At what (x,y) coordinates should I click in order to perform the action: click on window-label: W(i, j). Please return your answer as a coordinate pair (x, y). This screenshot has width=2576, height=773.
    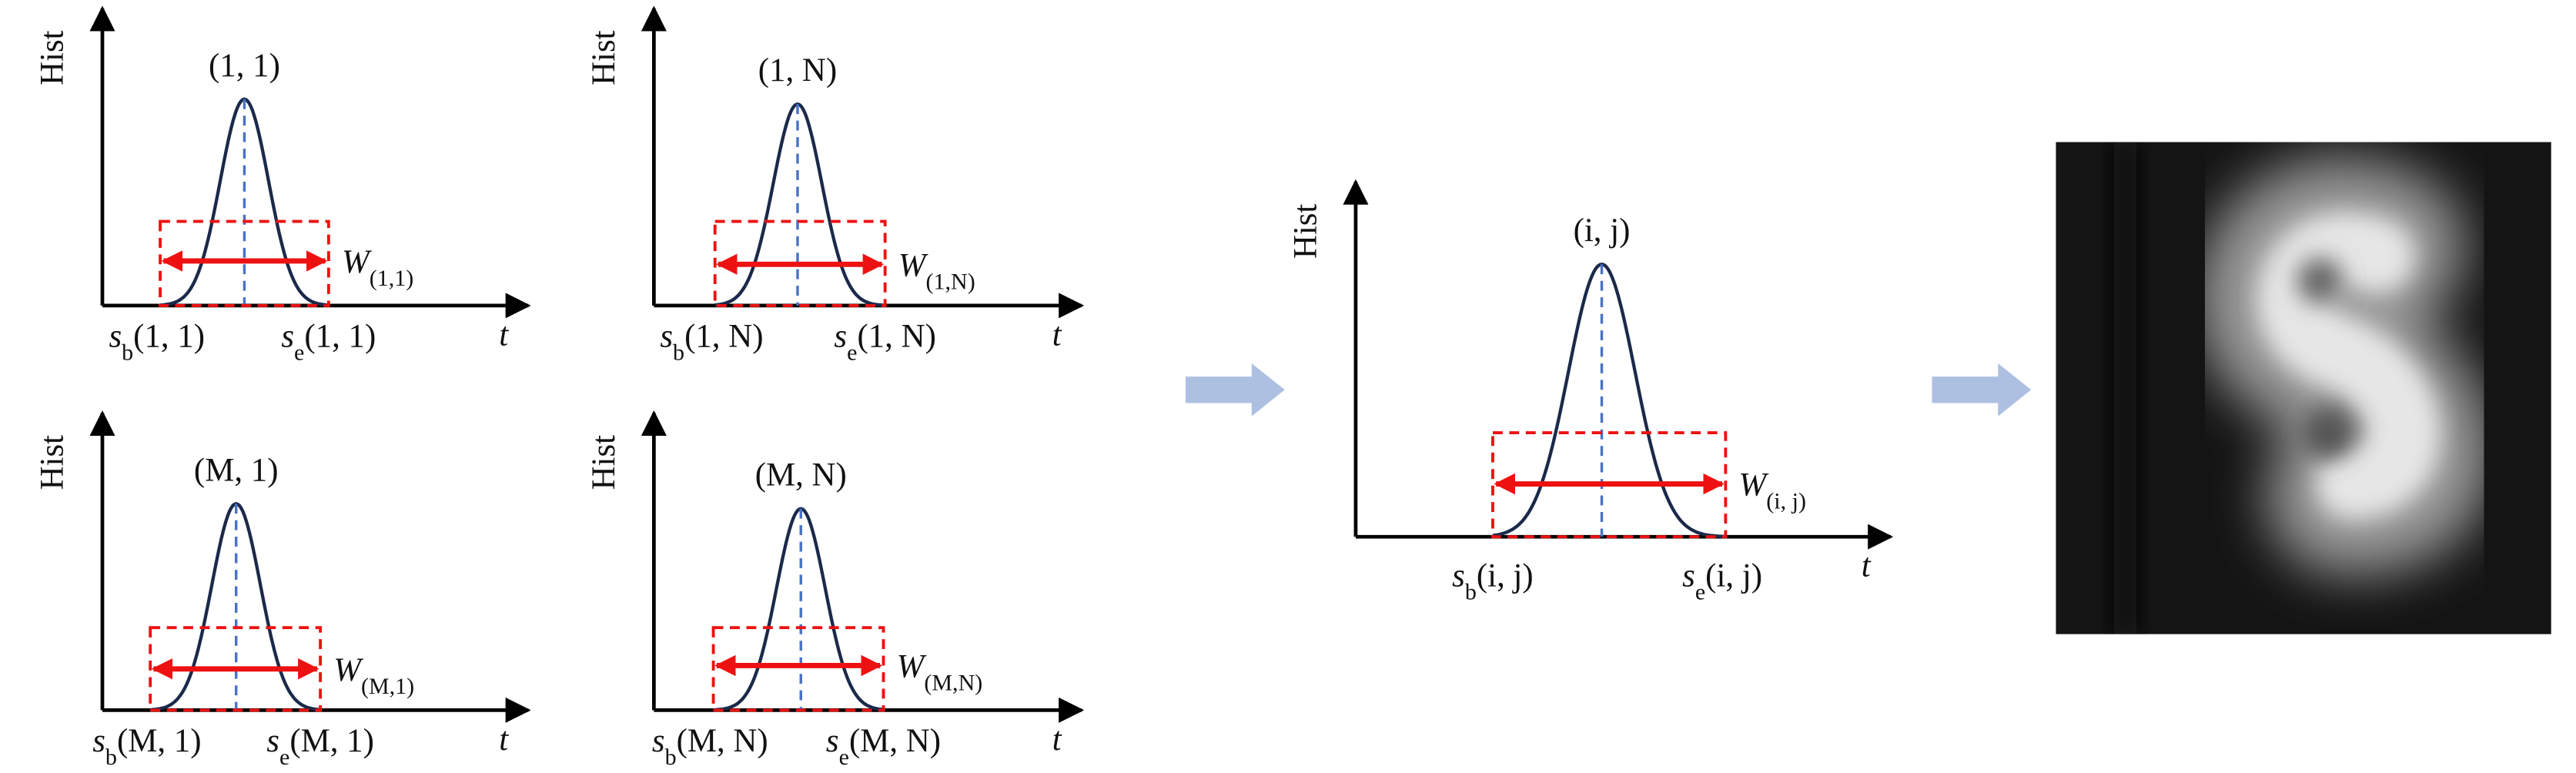
    Looking at the image, I should click on (1772, 490).